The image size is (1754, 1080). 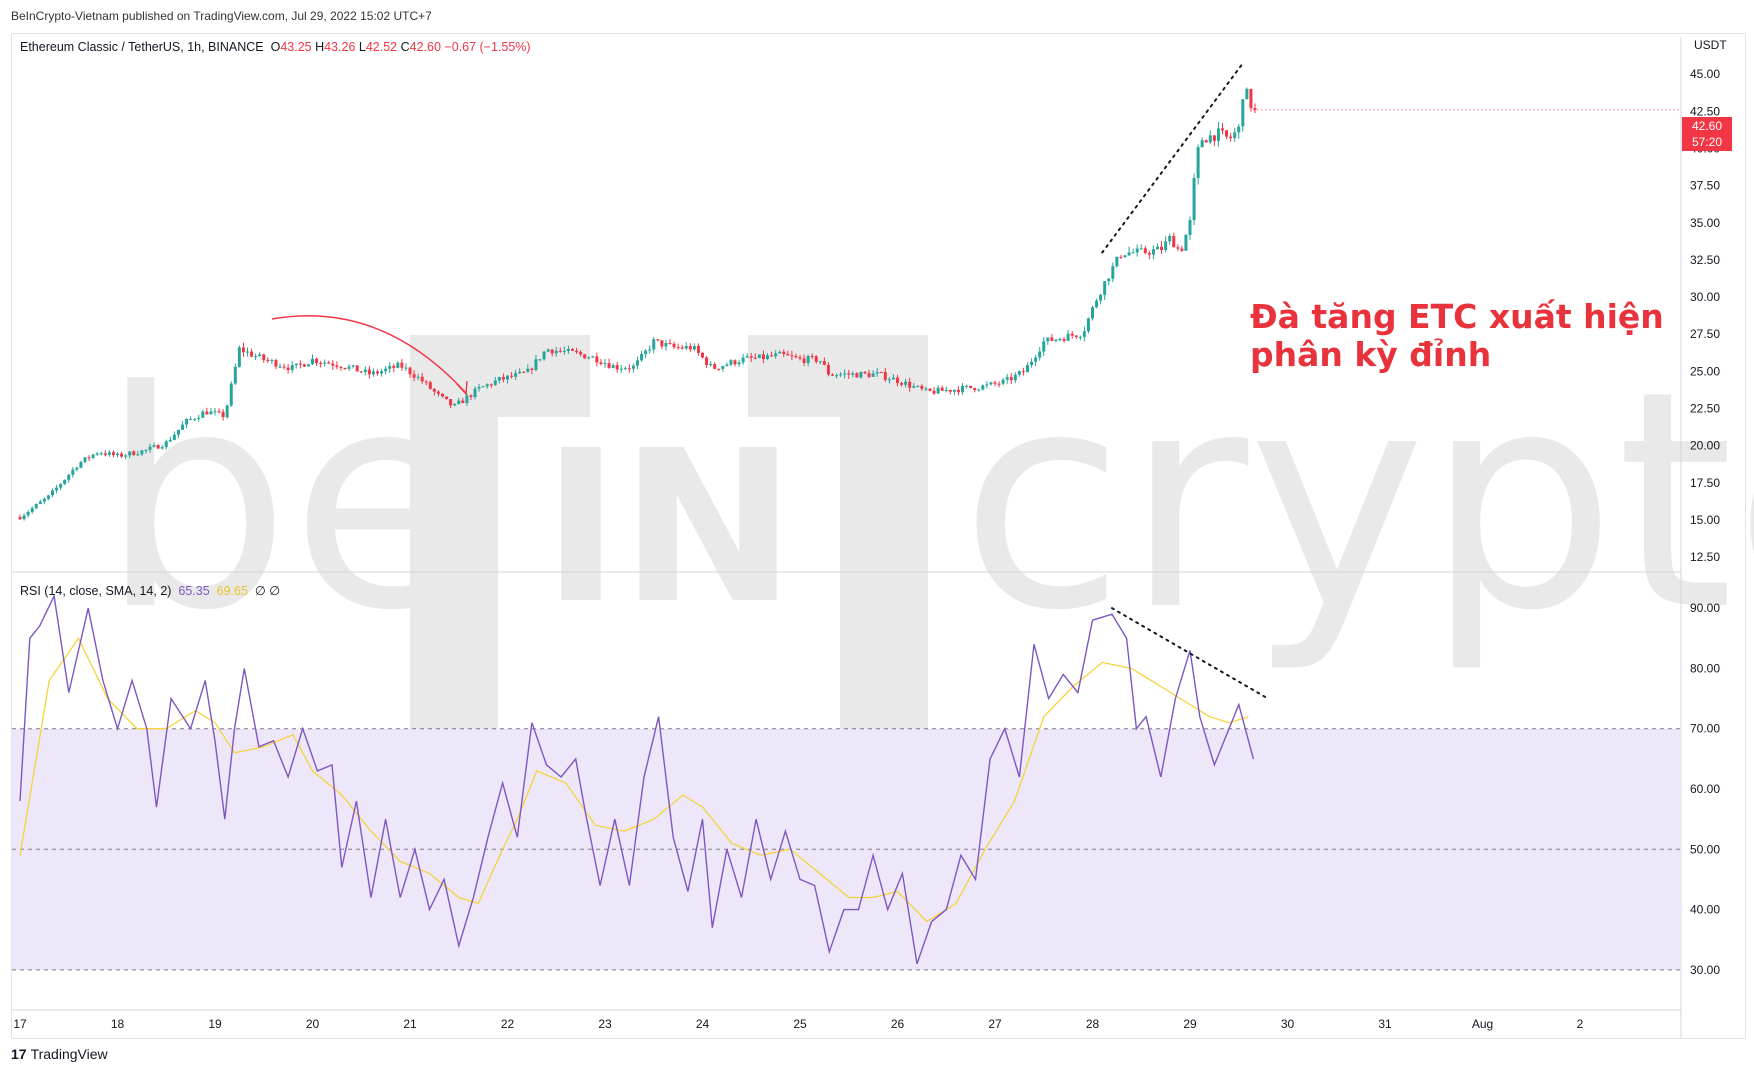 What do you see at coordinates (96, 591) in the screenshot?
I see `rsi-label: RSI (14, close, SMA, 14, 2)` at bounding box center [96, 591].